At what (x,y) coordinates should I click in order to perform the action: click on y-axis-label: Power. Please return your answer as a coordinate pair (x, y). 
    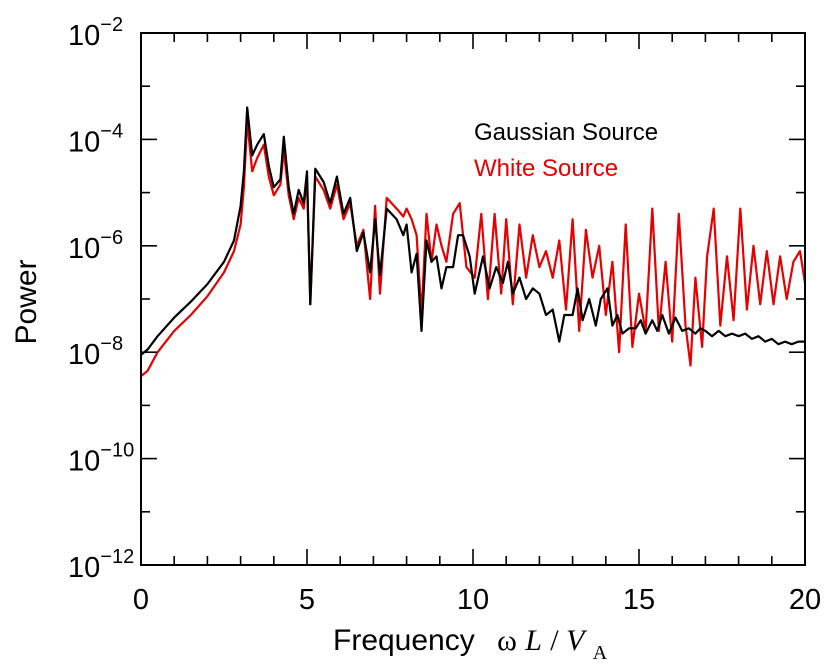
    Looking at the image, I should click on (26, 301).